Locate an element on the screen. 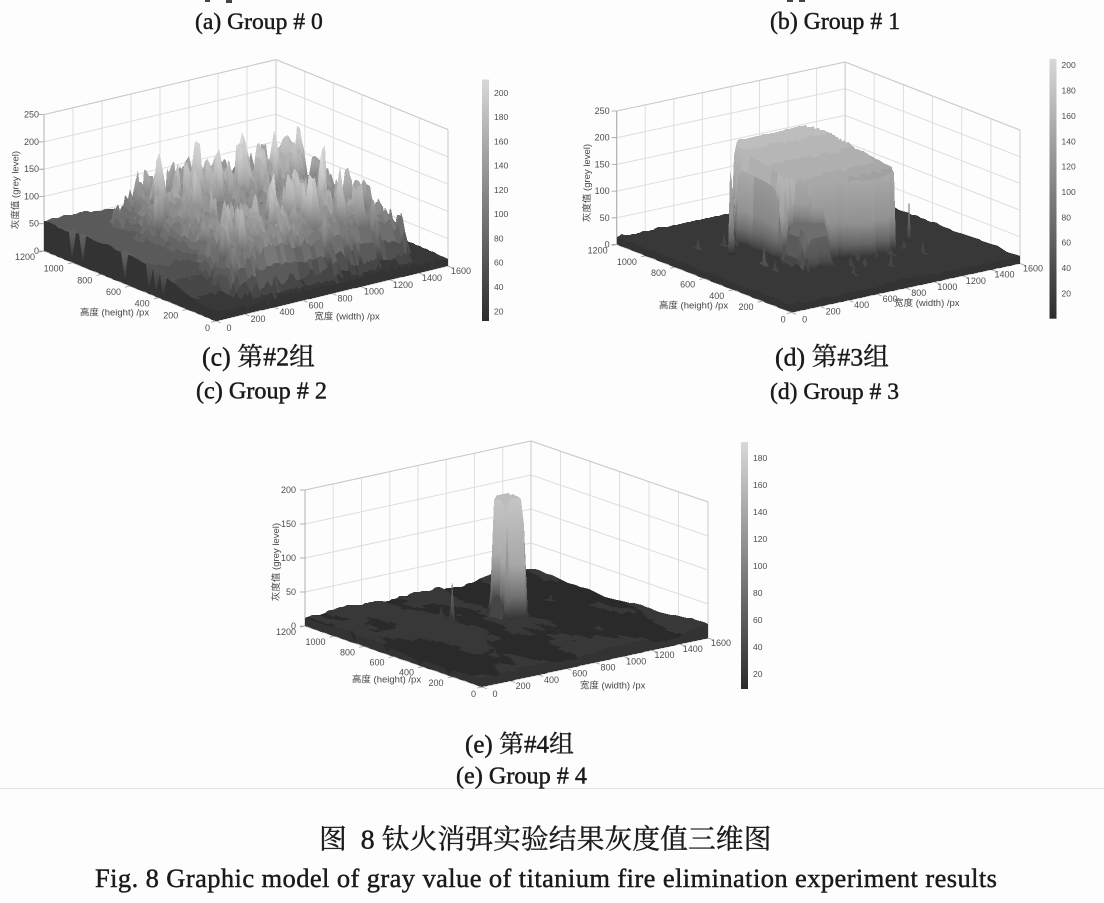  svg-text: #3 is located at coordinates (850, 356).